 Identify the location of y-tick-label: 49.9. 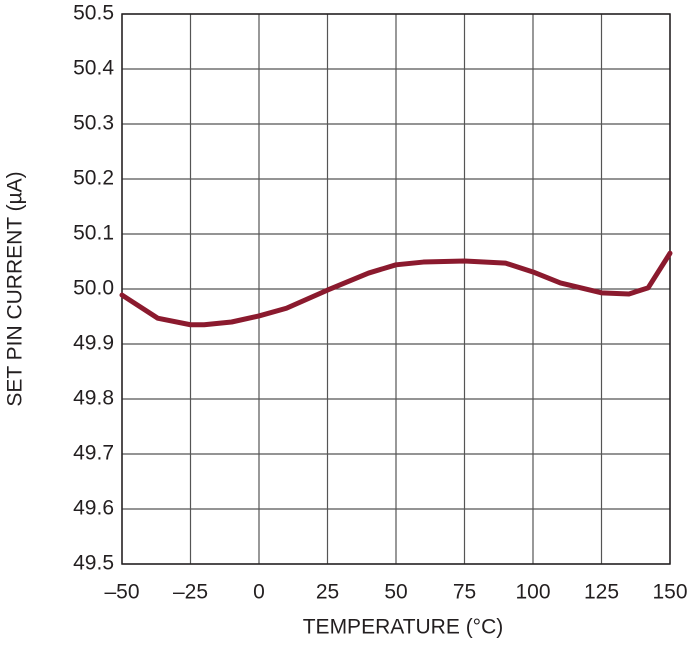
(93, 343).